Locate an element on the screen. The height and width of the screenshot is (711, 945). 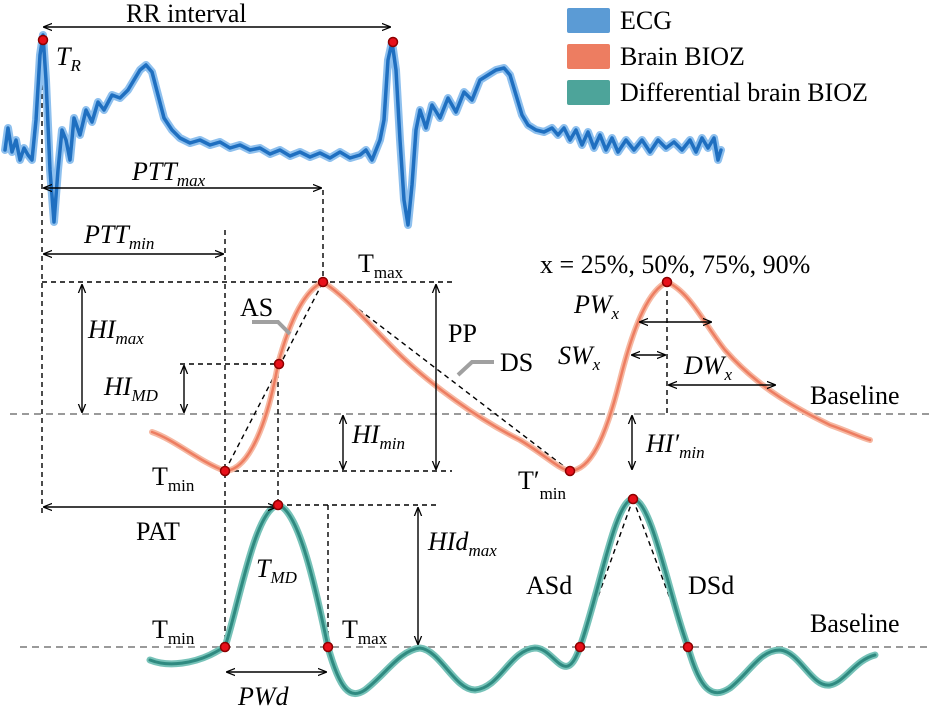
legend-label-ecg: ECG is located at coordinates (646, 20).